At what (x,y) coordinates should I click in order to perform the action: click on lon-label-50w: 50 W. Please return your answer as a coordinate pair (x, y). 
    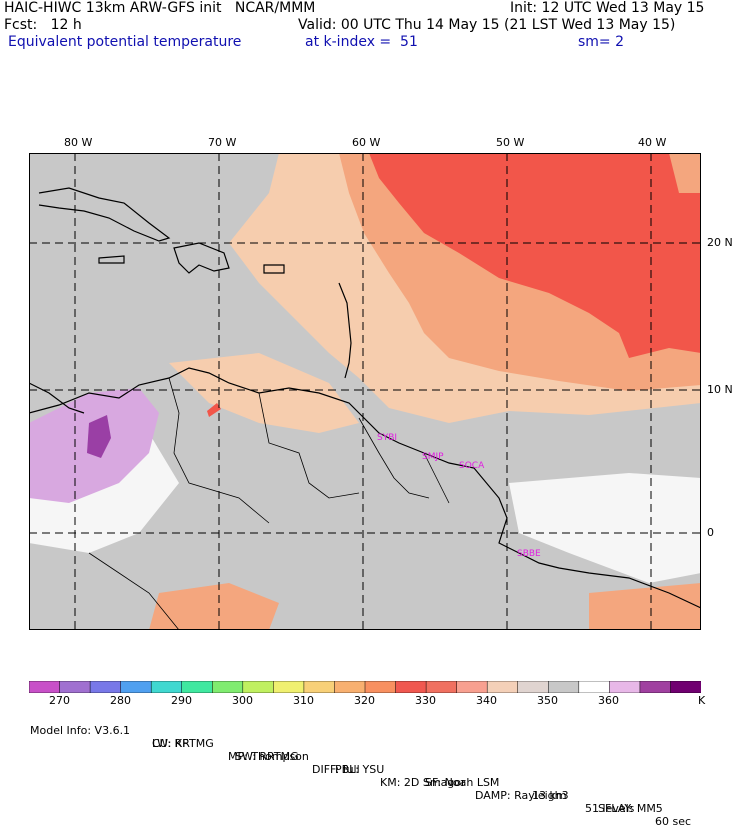
    Looking at the image, I should click on (510, 142).